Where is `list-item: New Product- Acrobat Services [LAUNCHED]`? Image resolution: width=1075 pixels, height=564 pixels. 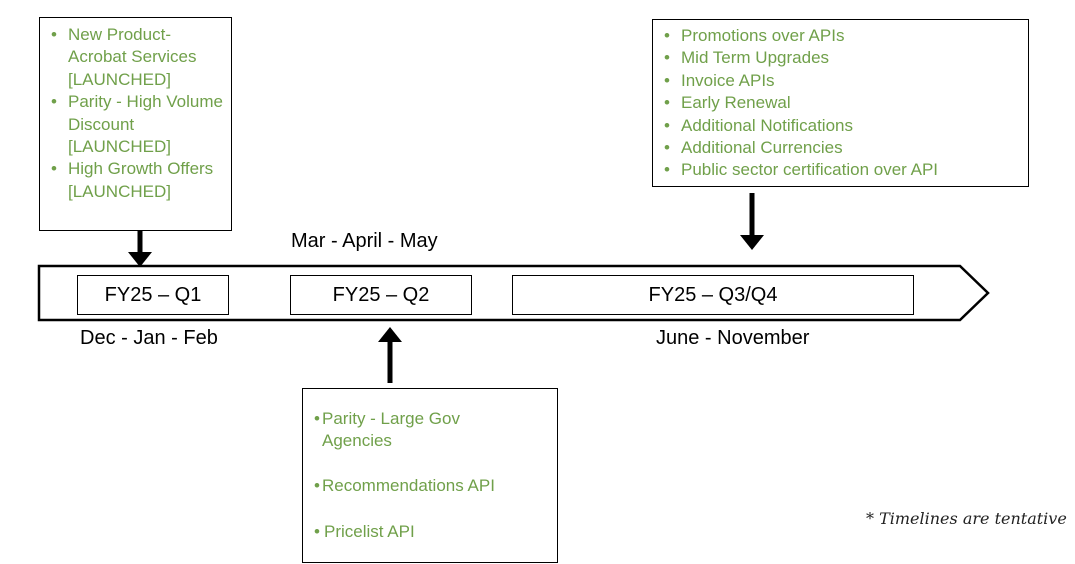 list-item: New Product- Acrobat Services [LAUNCHED] is located at coordinates (135, 57).